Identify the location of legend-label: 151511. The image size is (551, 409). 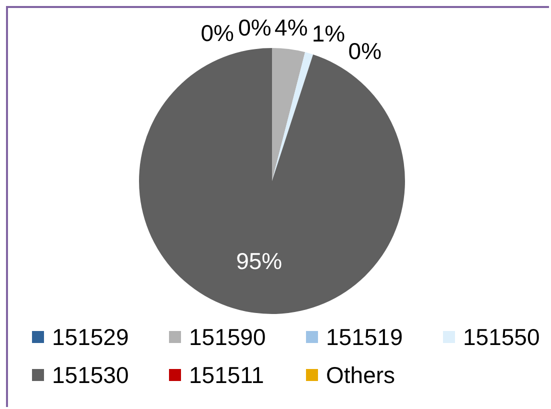
(226, 375).